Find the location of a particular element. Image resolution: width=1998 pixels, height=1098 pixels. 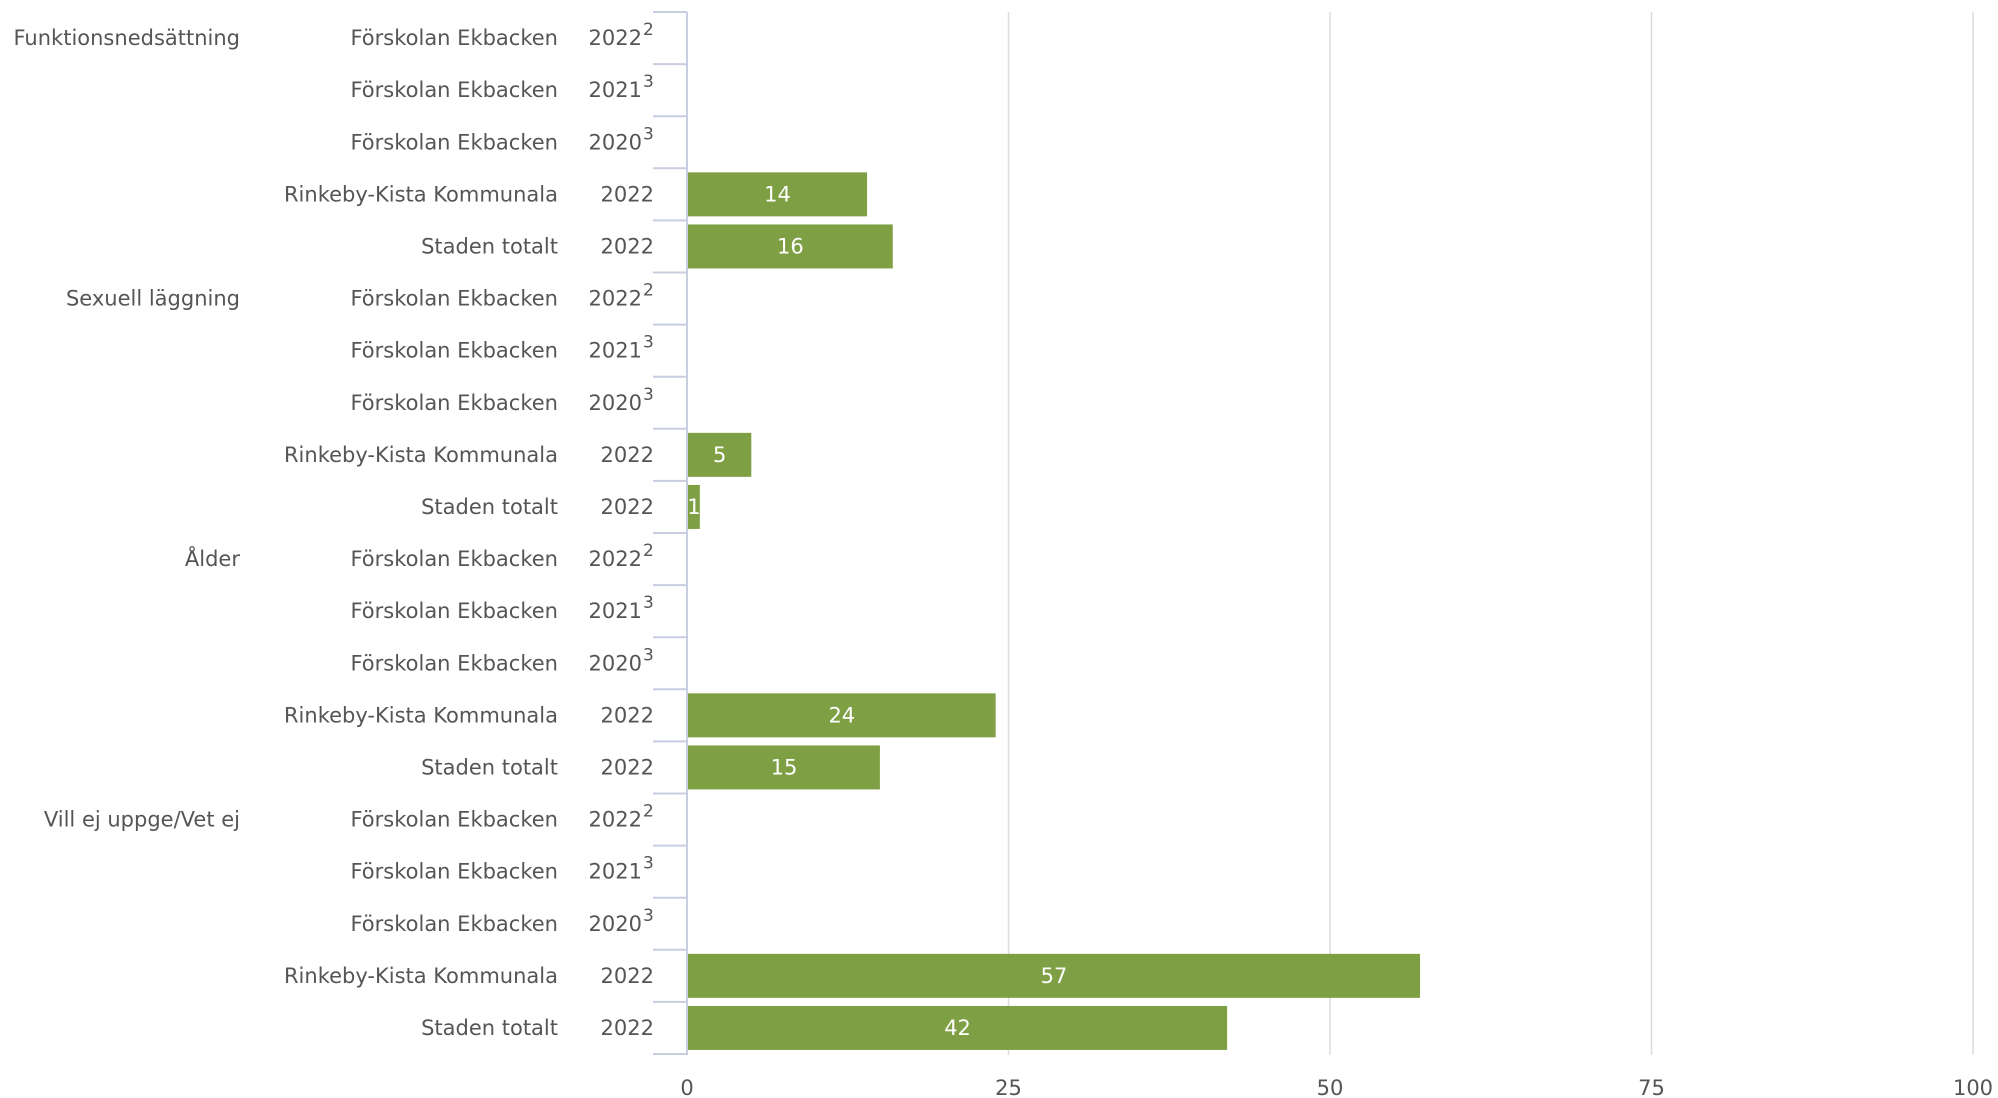

bar-value-label: 14 is located at coordinates (777, 194).